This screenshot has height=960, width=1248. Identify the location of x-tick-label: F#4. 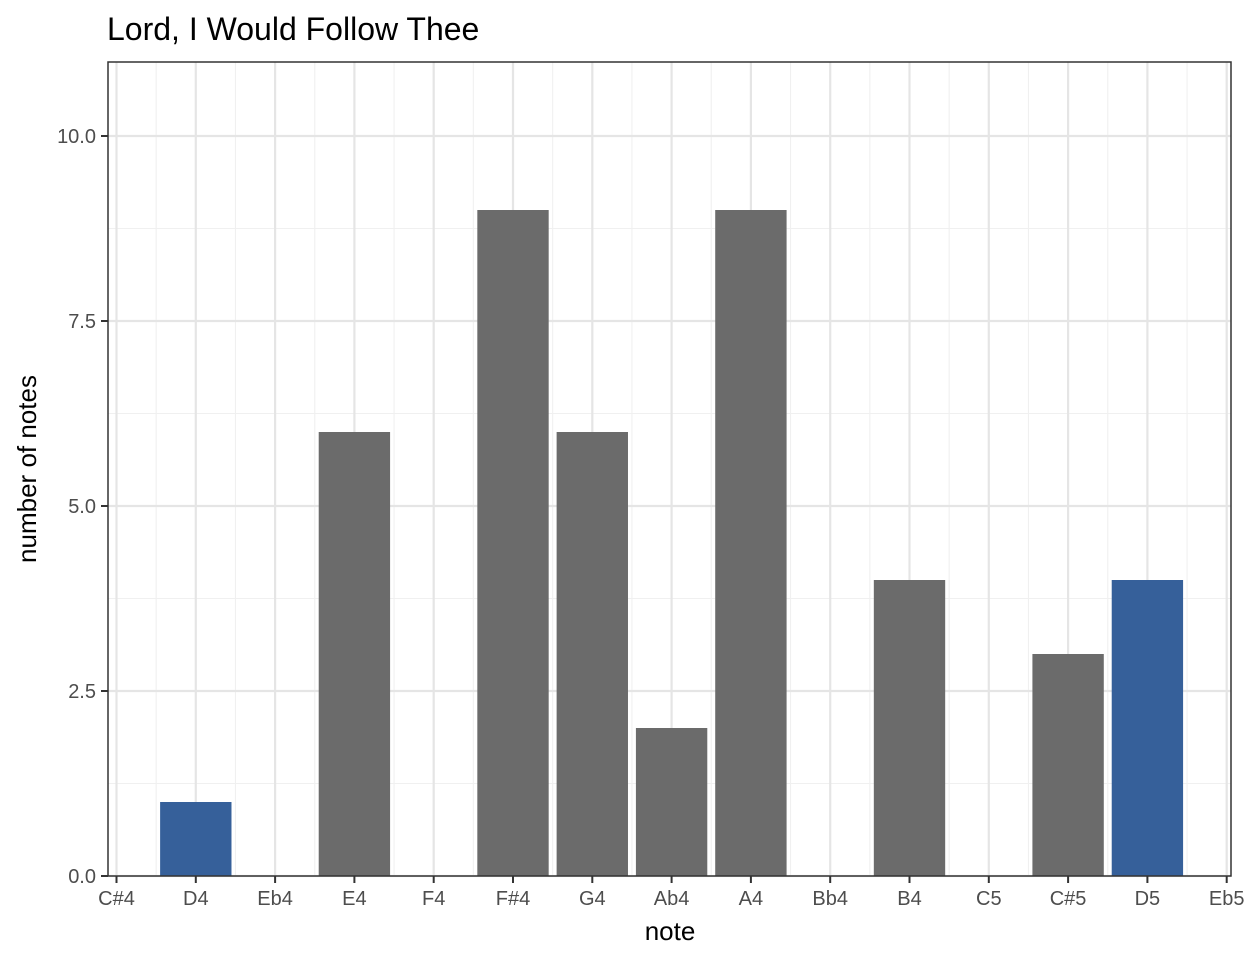
(513, 899).